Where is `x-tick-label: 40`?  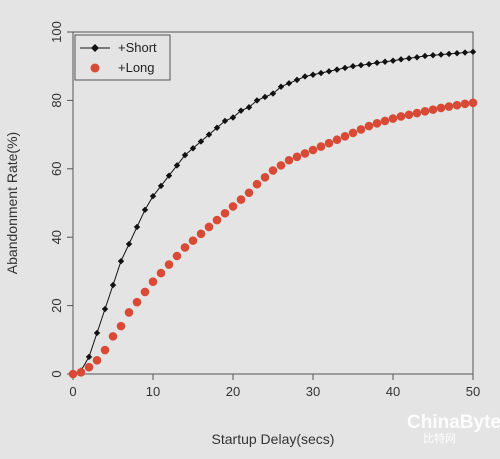
x-tick-label: 40 is located at coordinates (393, 391).